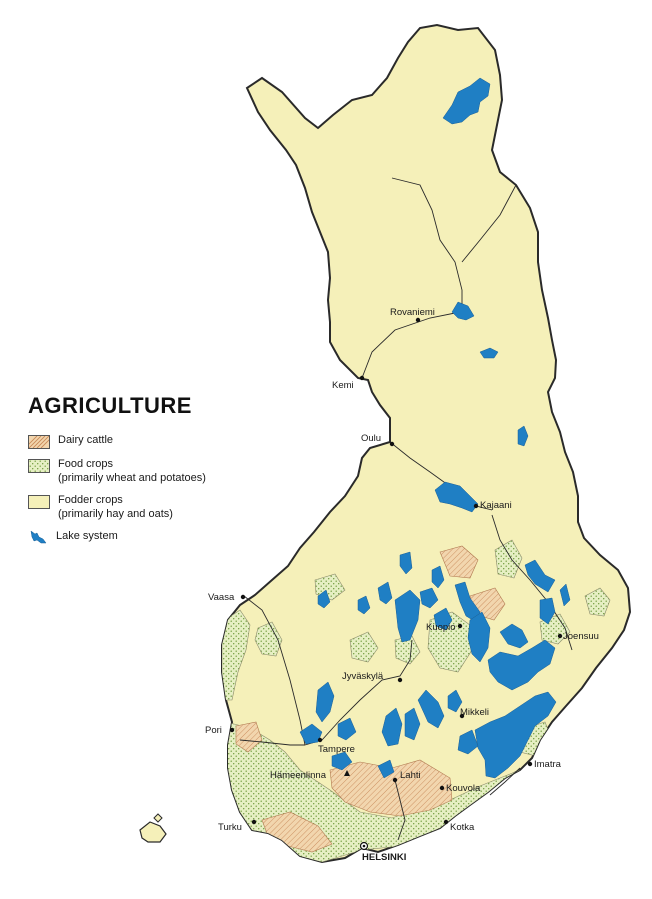  What do you see at coordinates (87, 536) in the screenshot?
I see `legend-label-lake: Lake system` at bounding box center [87, 536].